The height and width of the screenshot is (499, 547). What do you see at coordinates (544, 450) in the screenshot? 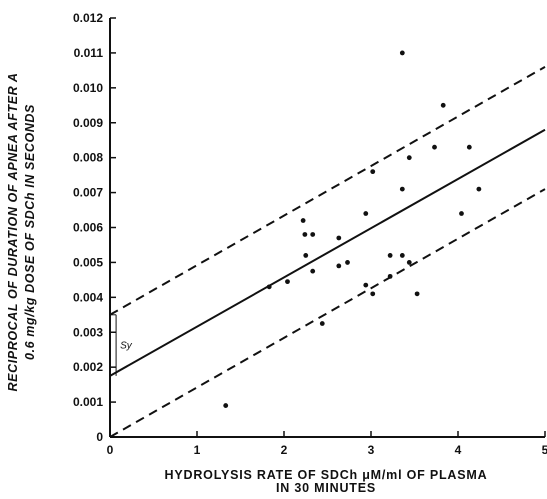
I see `x-tick-label: 5` at bounding box center [544, 450].